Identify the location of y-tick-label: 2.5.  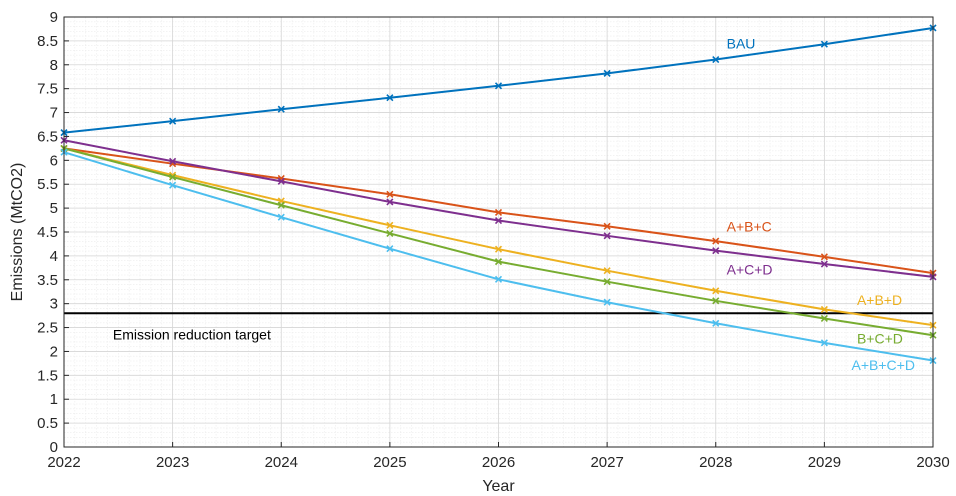
(47, 328).